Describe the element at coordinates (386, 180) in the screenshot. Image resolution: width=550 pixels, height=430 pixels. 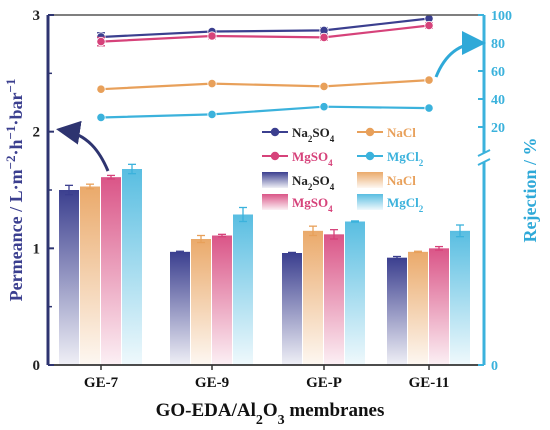
I see `legend-bar-nacl: NaCl` at that location.